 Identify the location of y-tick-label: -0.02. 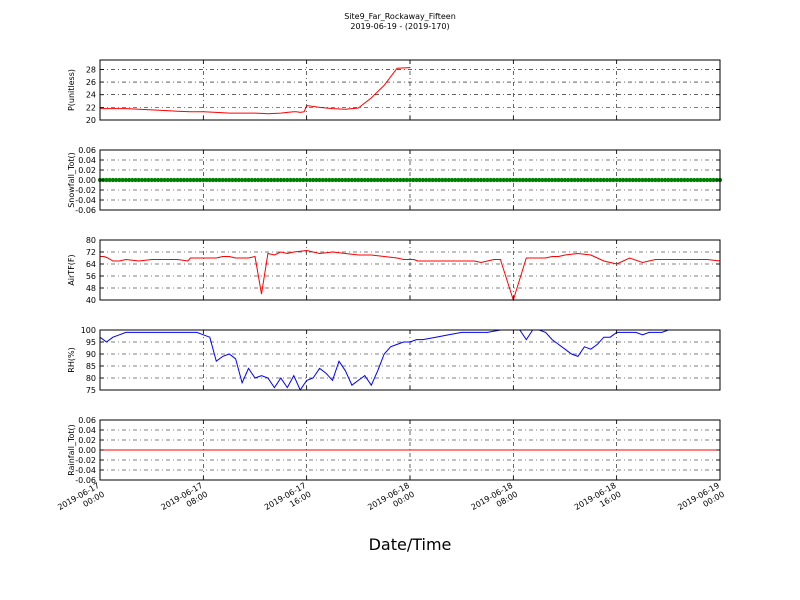
(85, 190).